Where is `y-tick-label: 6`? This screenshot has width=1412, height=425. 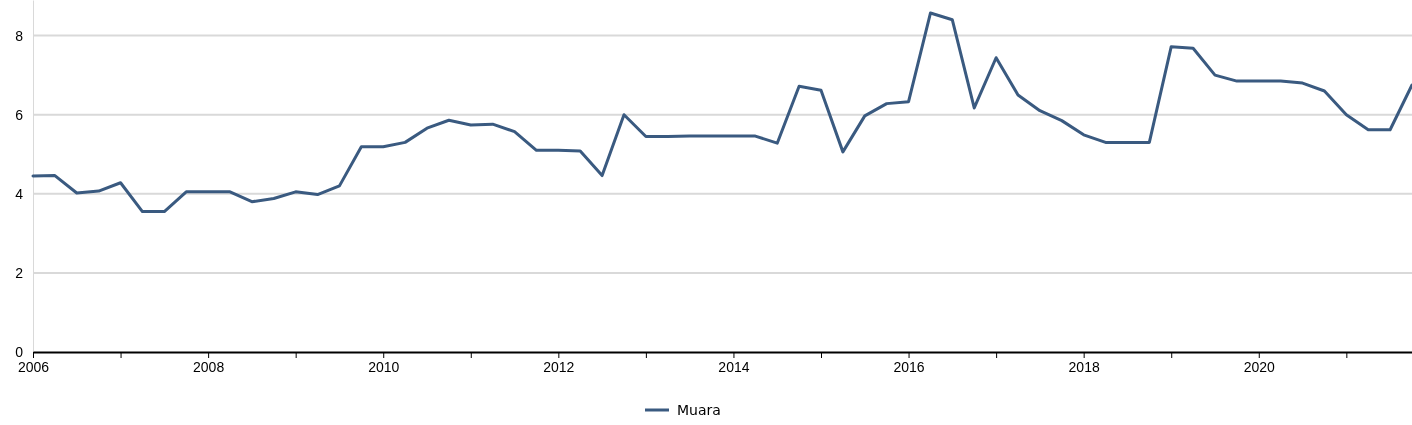 y-tick-label: 6 is located at coordinates (19, 114).